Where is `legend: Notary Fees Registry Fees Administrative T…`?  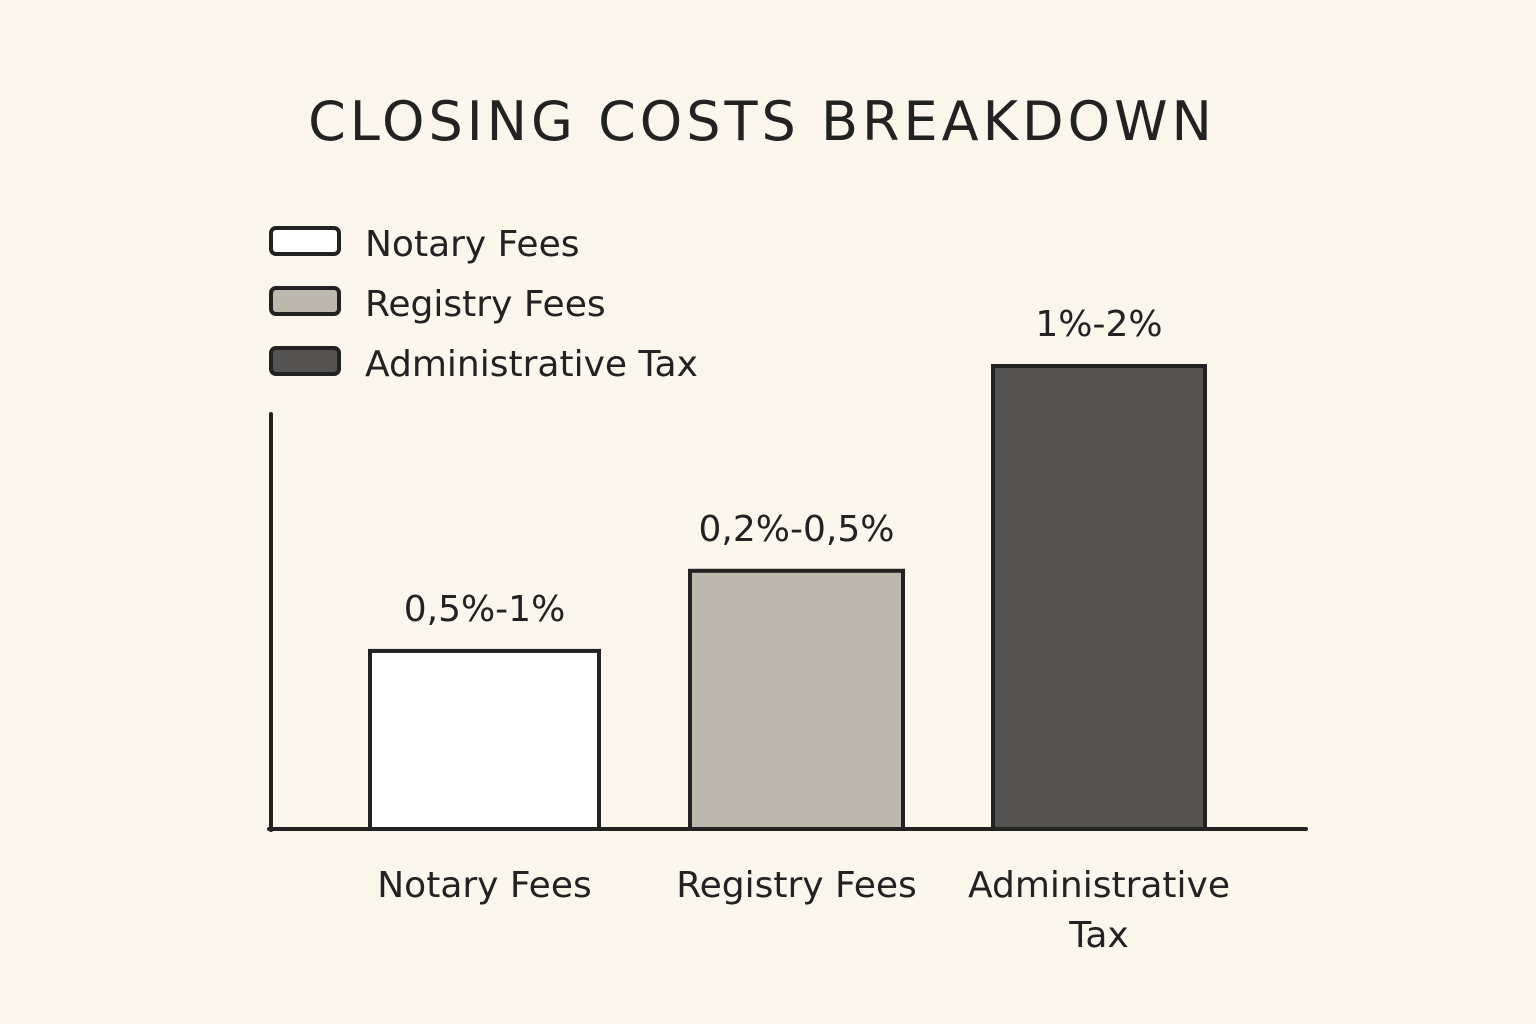 legend: Notary Fees Registry Fees Administrative T… is located at coordinates (483, 304).